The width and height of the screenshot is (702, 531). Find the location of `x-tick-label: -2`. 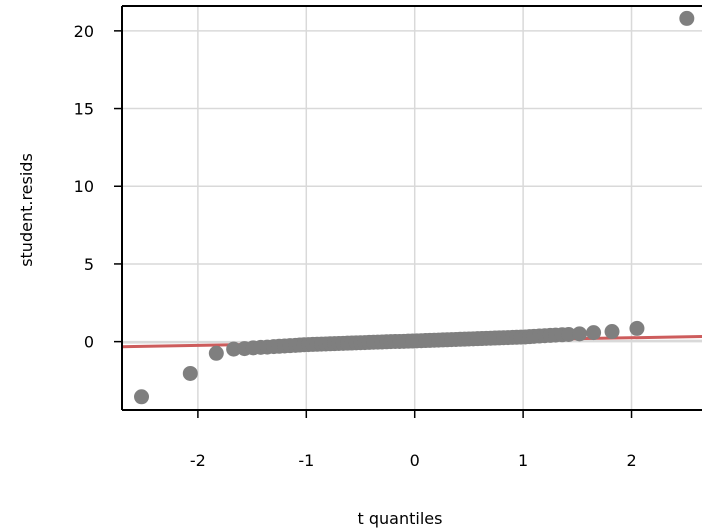

x-tick-label: -2 is located at coordinates (198, 460).